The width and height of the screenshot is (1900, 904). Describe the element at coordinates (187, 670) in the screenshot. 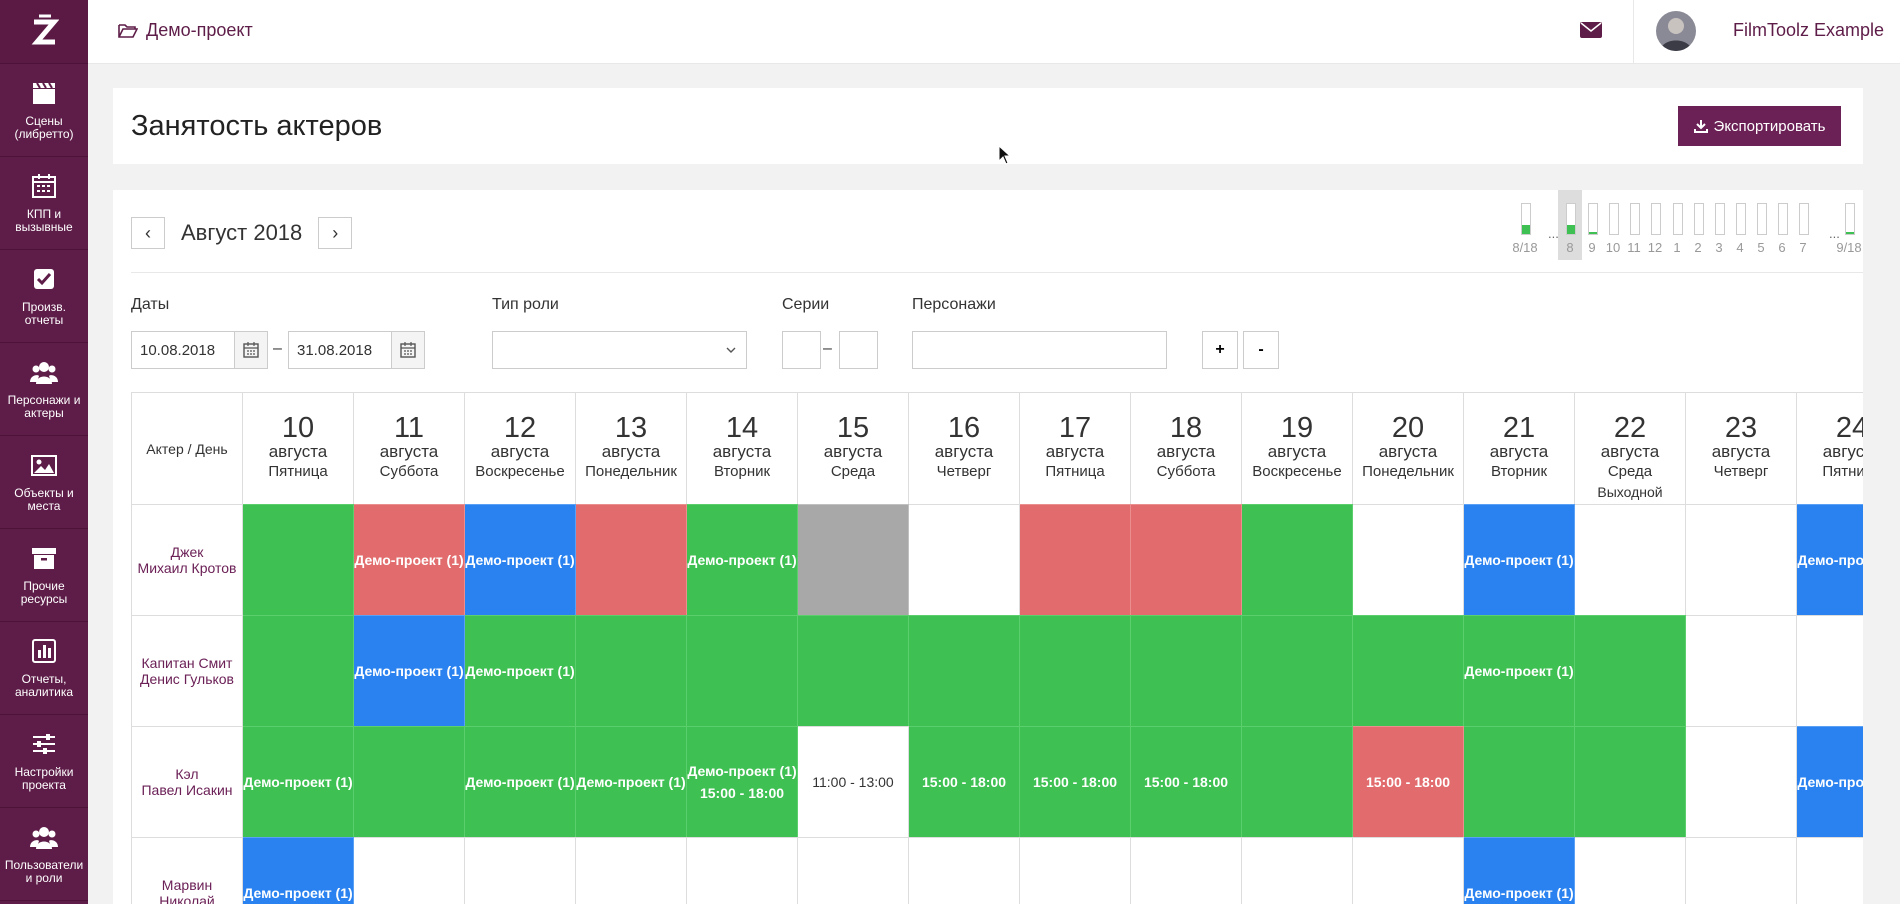

I see `actor-row-label: Капитан Смит Денис Гульков` at that location.